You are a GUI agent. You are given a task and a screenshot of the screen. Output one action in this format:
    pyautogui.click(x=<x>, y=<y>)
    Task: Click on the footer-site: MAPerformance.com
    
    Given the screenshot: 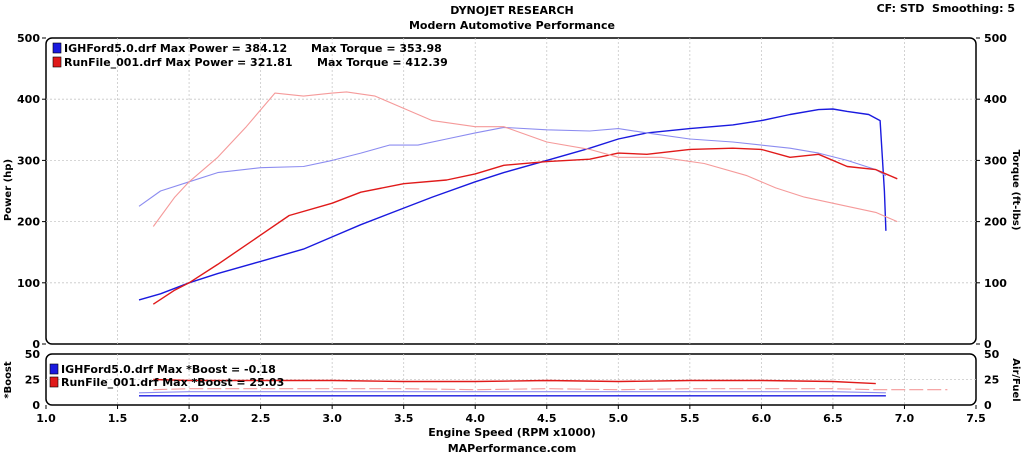 What is the action you would take?
    pyautogui.click(x=512, y=448)
    